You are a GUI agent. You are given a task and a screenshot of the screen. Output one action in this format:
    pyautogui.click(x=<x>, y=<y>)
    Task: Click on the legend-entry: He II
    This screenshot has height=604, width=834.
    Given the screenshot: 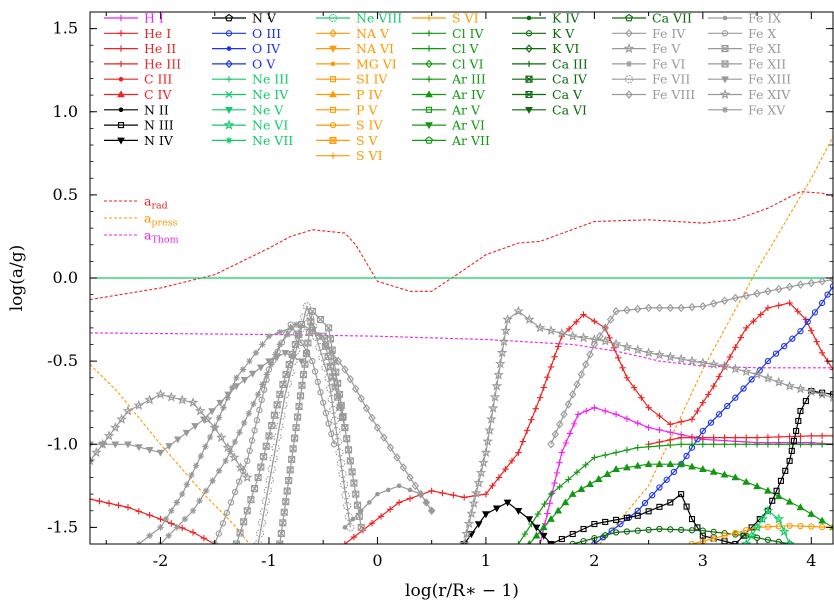 What is the action you would take?
    pyautogui.click(x=140, y=48)
    